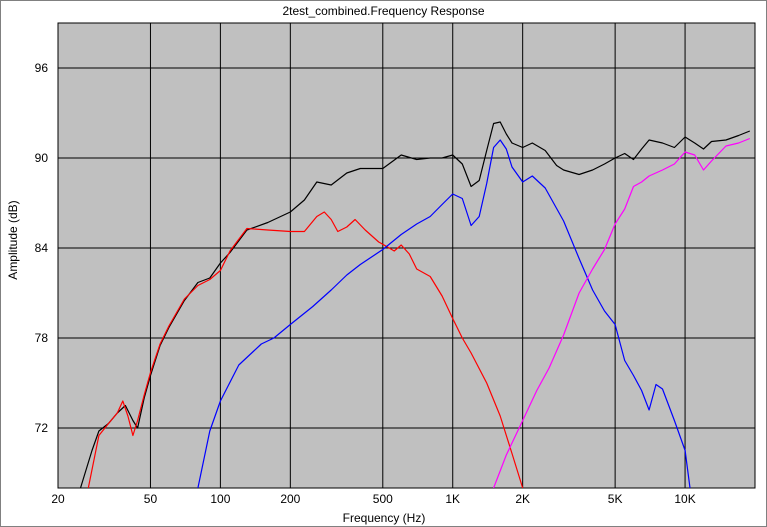 This screenshot has width=767, height=527. Describe the element at coordinates (384, 518) in the screenshot. I see `x-axis-label: Frequency (Hz)` at that location.